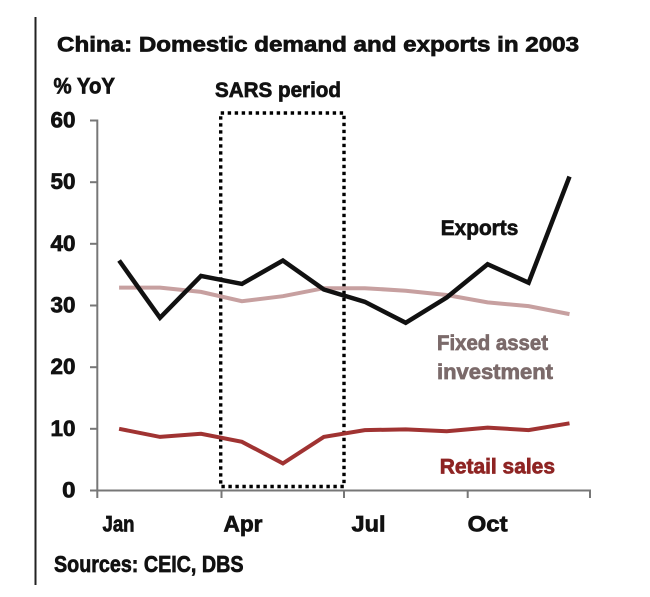 The height and width of the screenshot is (597, 650). What do you see at coordinates (497, 467) in the screenshot?
I see `svg-text: Retail sales` at bounding box center [497, 467].